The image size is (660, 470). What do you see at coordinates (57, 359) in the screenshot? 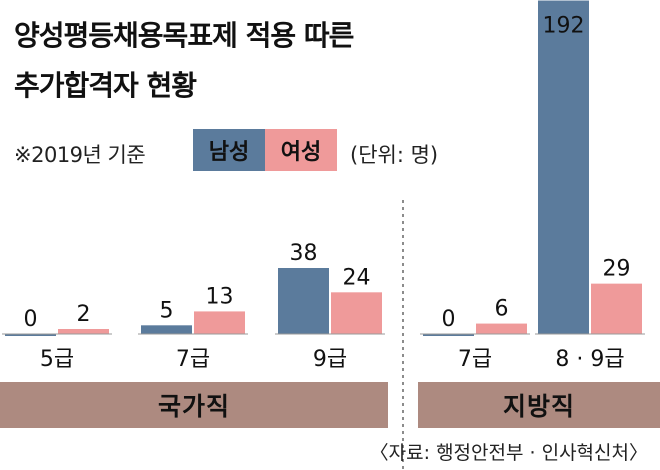
I see `category-label: 5급` at bounding box center [57, 359].